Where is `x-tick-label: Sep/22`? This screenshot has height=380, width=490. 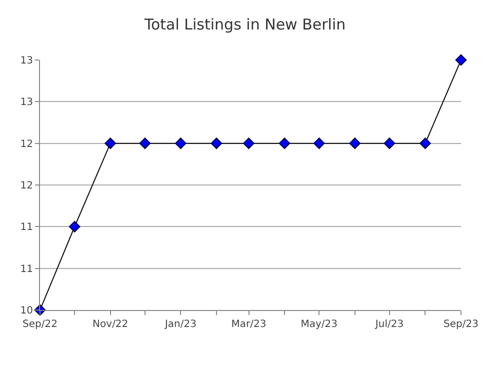
x-tick-label: Sep/22 is located at coordinates (40, 324).